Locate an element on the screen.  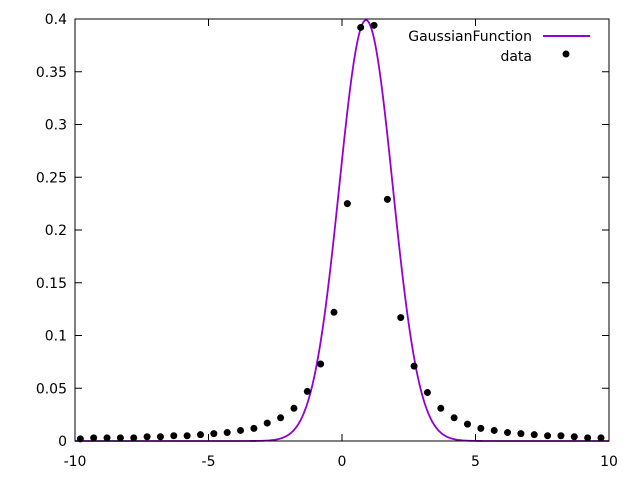
y-tick-label: 0.25 is located at coordinates (51, 178).